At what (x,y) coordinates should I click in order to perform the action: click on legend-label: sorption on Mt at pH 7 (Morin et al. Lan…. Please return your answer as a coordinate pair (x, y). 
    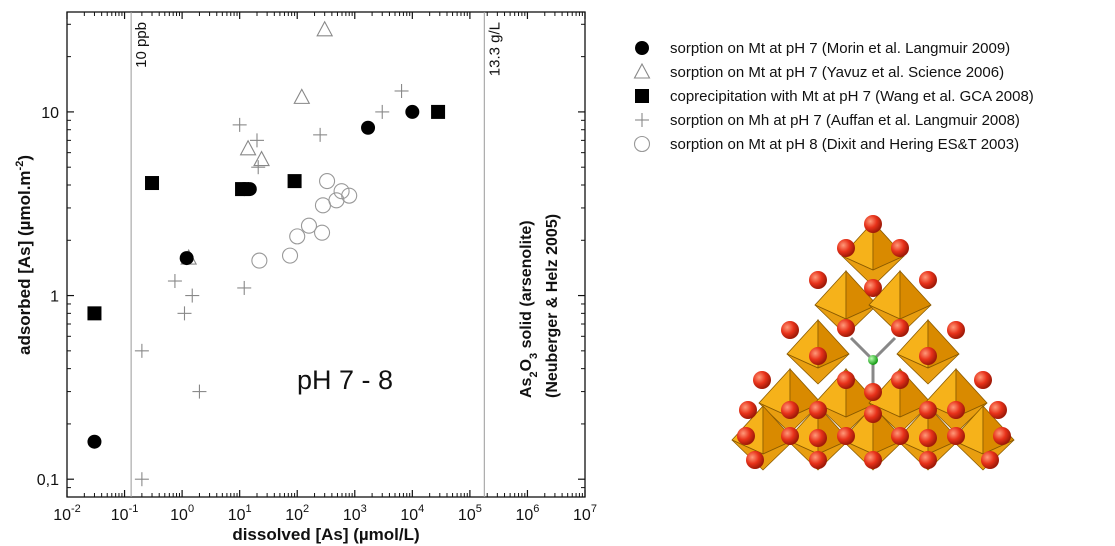
    Looking at the image, I should click on (840, 48).